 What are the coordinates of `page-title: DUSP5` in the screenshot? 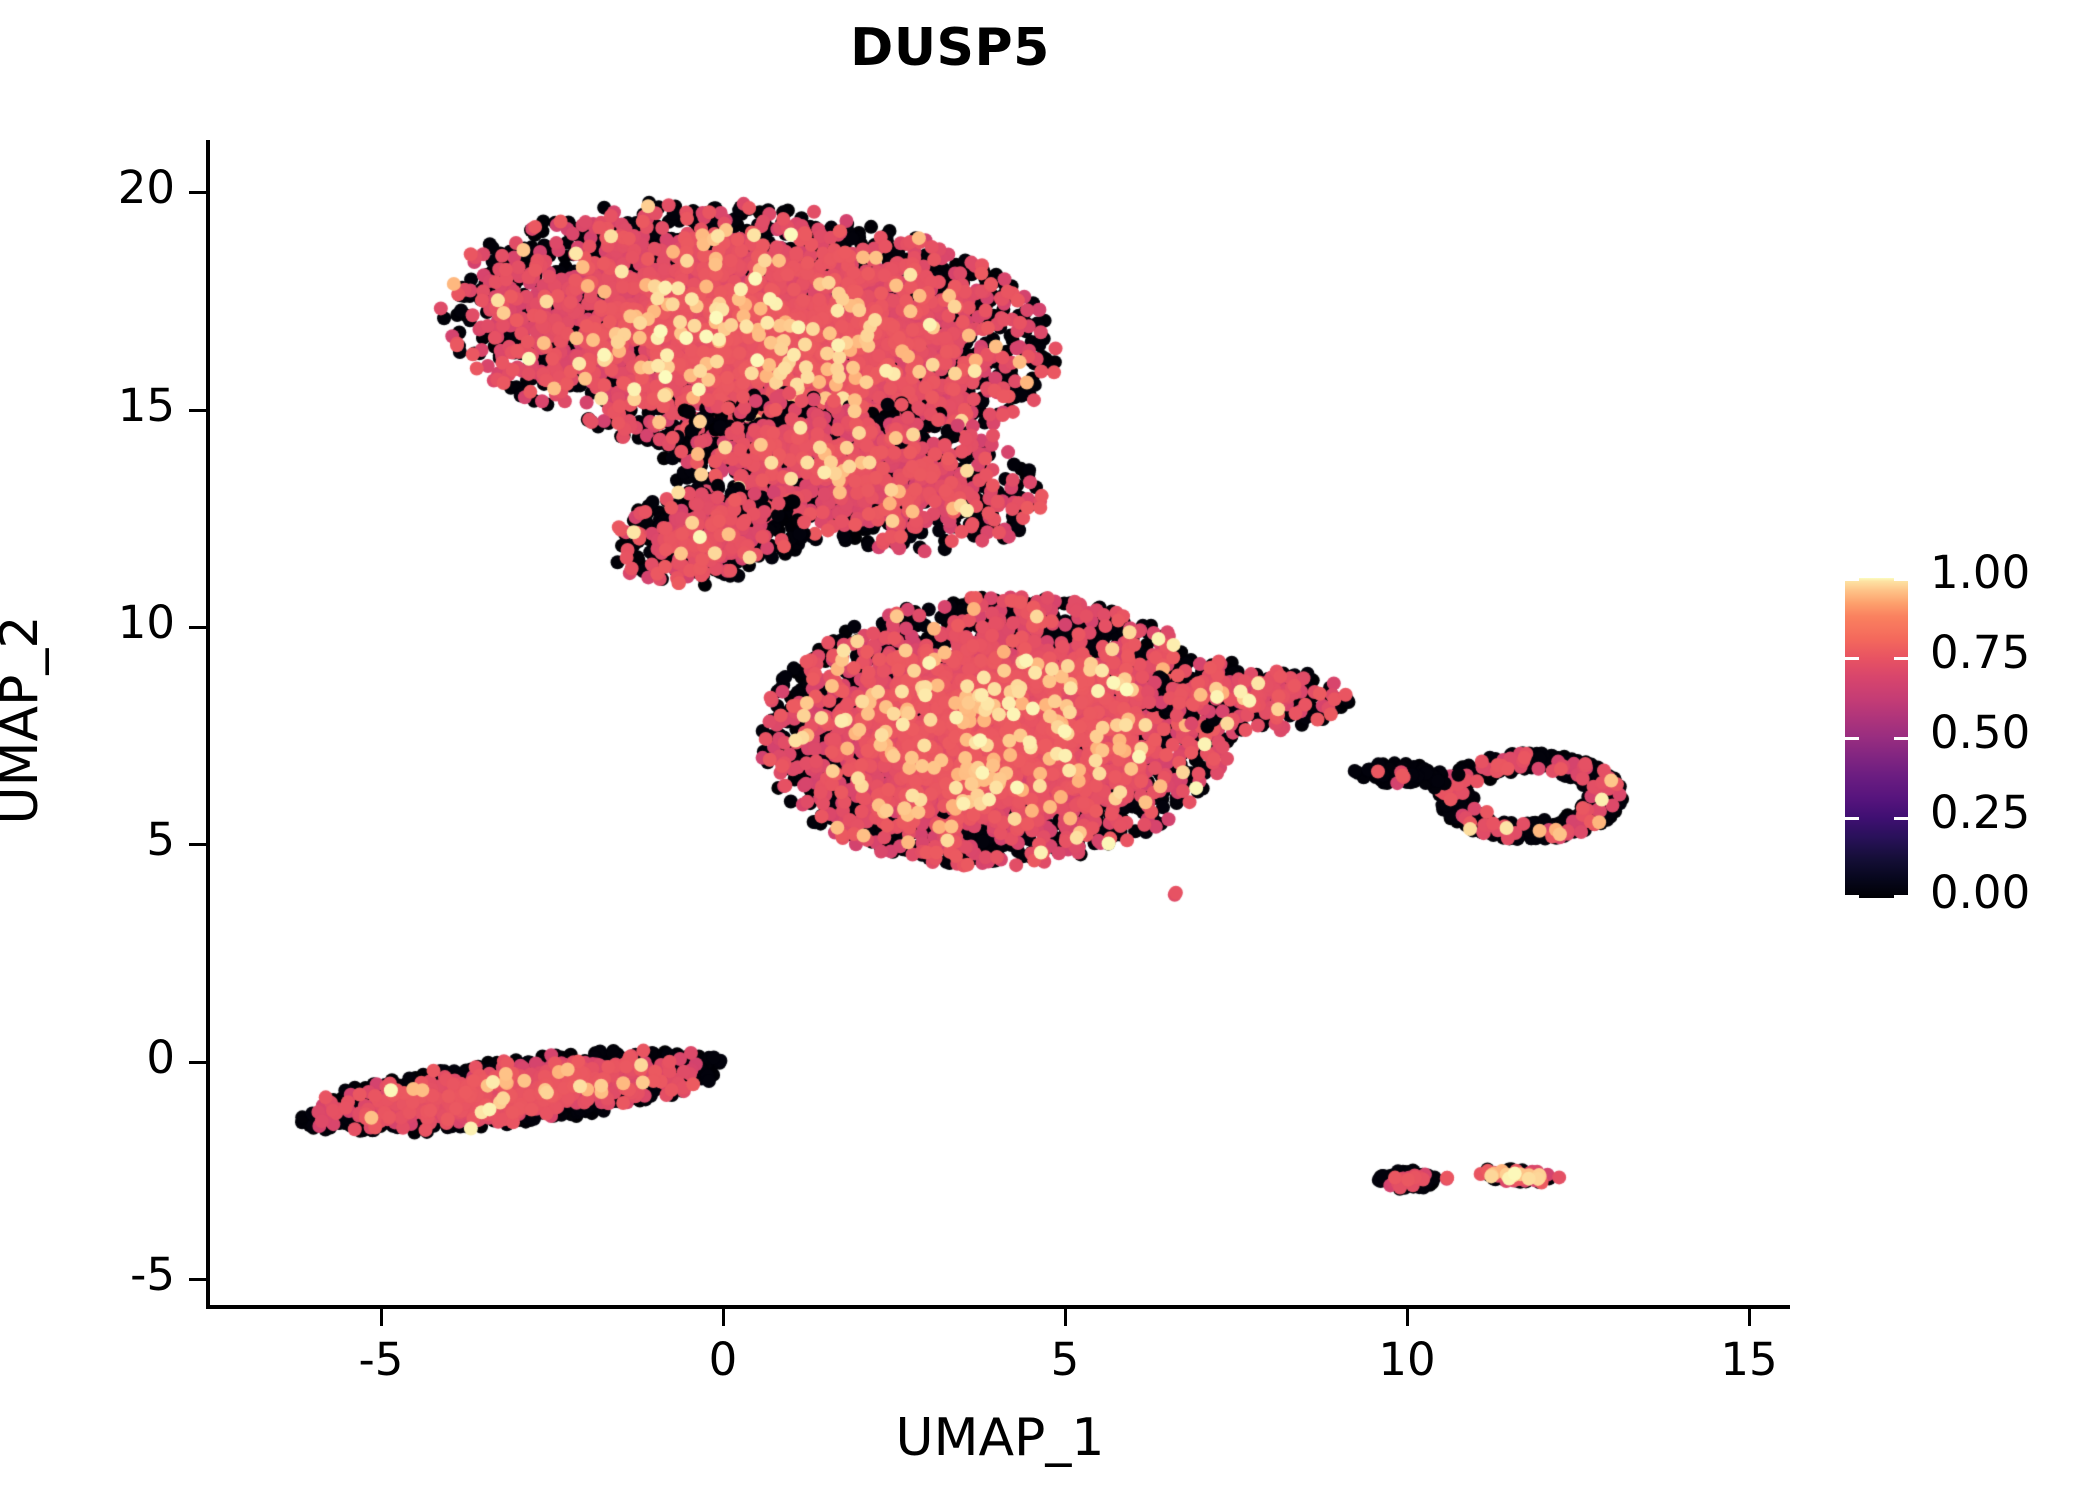 It's located at (950, 48).